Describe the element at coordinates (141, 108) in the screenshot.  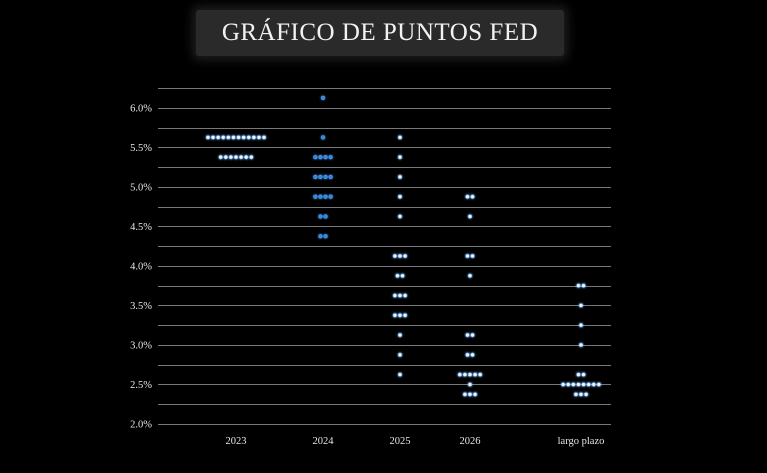
I see `y-tick-label: 6.0%` at that location.